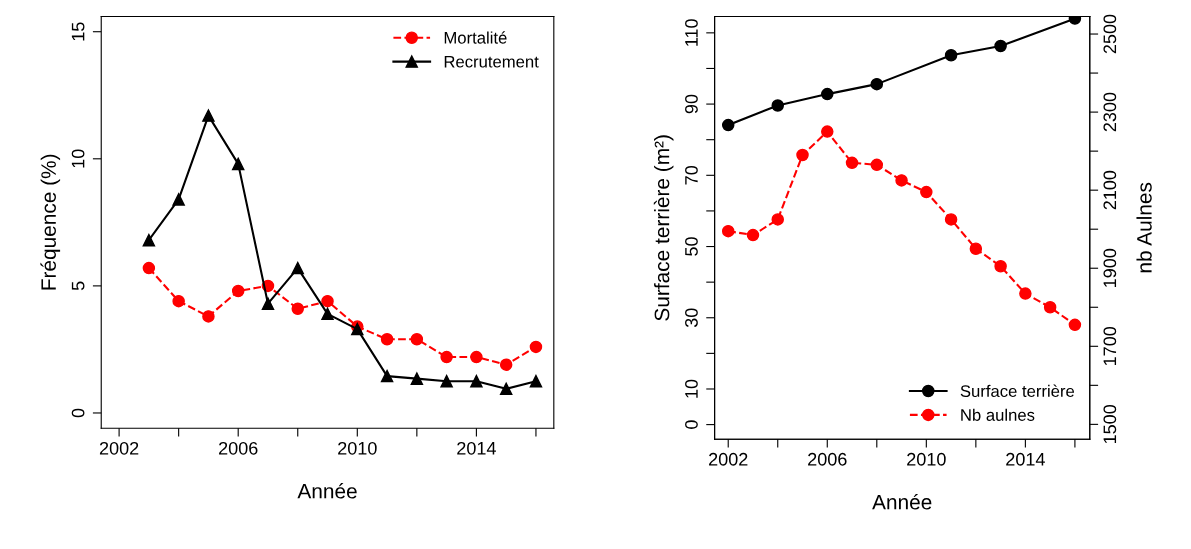  What do you see at coordinates (691, 246) in the screenshot?
I see `y-tick-label: 50` at bounding box center [691, 246].